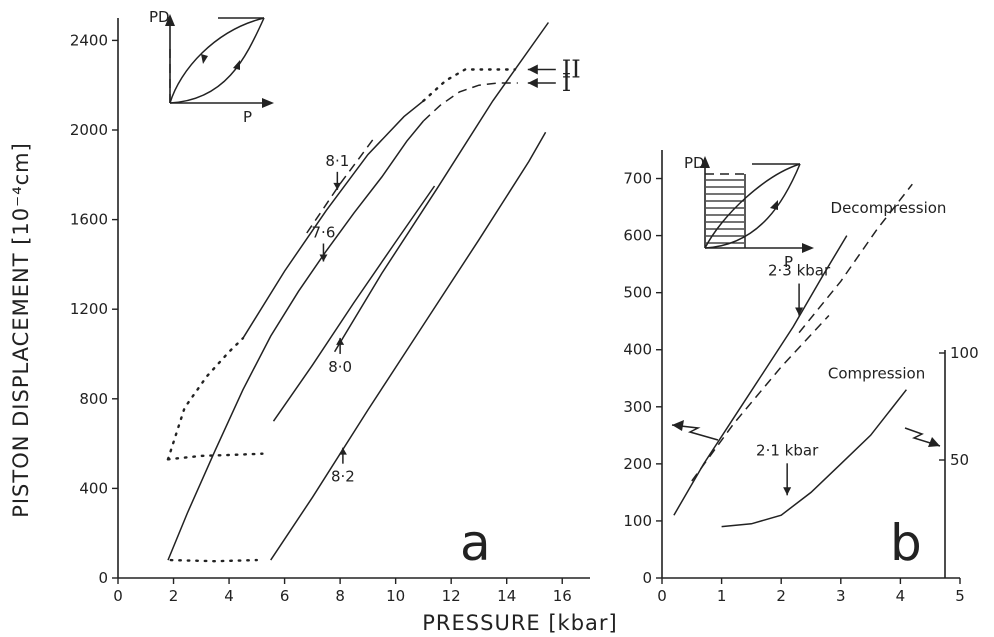 The image size is (994, 637). What do you see at coordinates (811, 591) in the screenshot?
I see `panel-b-x-ticks: 0 1 2 3 4 5` at bounding box center [811, 591].